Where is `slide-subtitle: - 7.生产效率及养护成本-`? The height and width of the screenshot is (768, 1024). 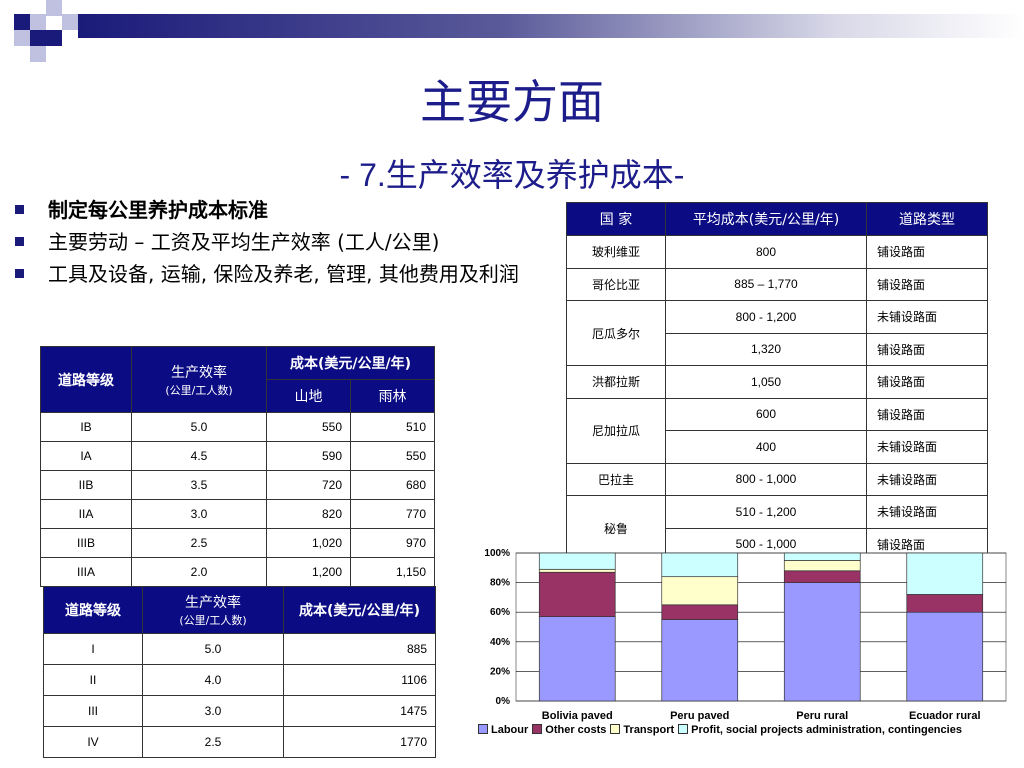 slide-subtitle: - 7.生产效率及养护成本- is located at coordinates (512, 173).